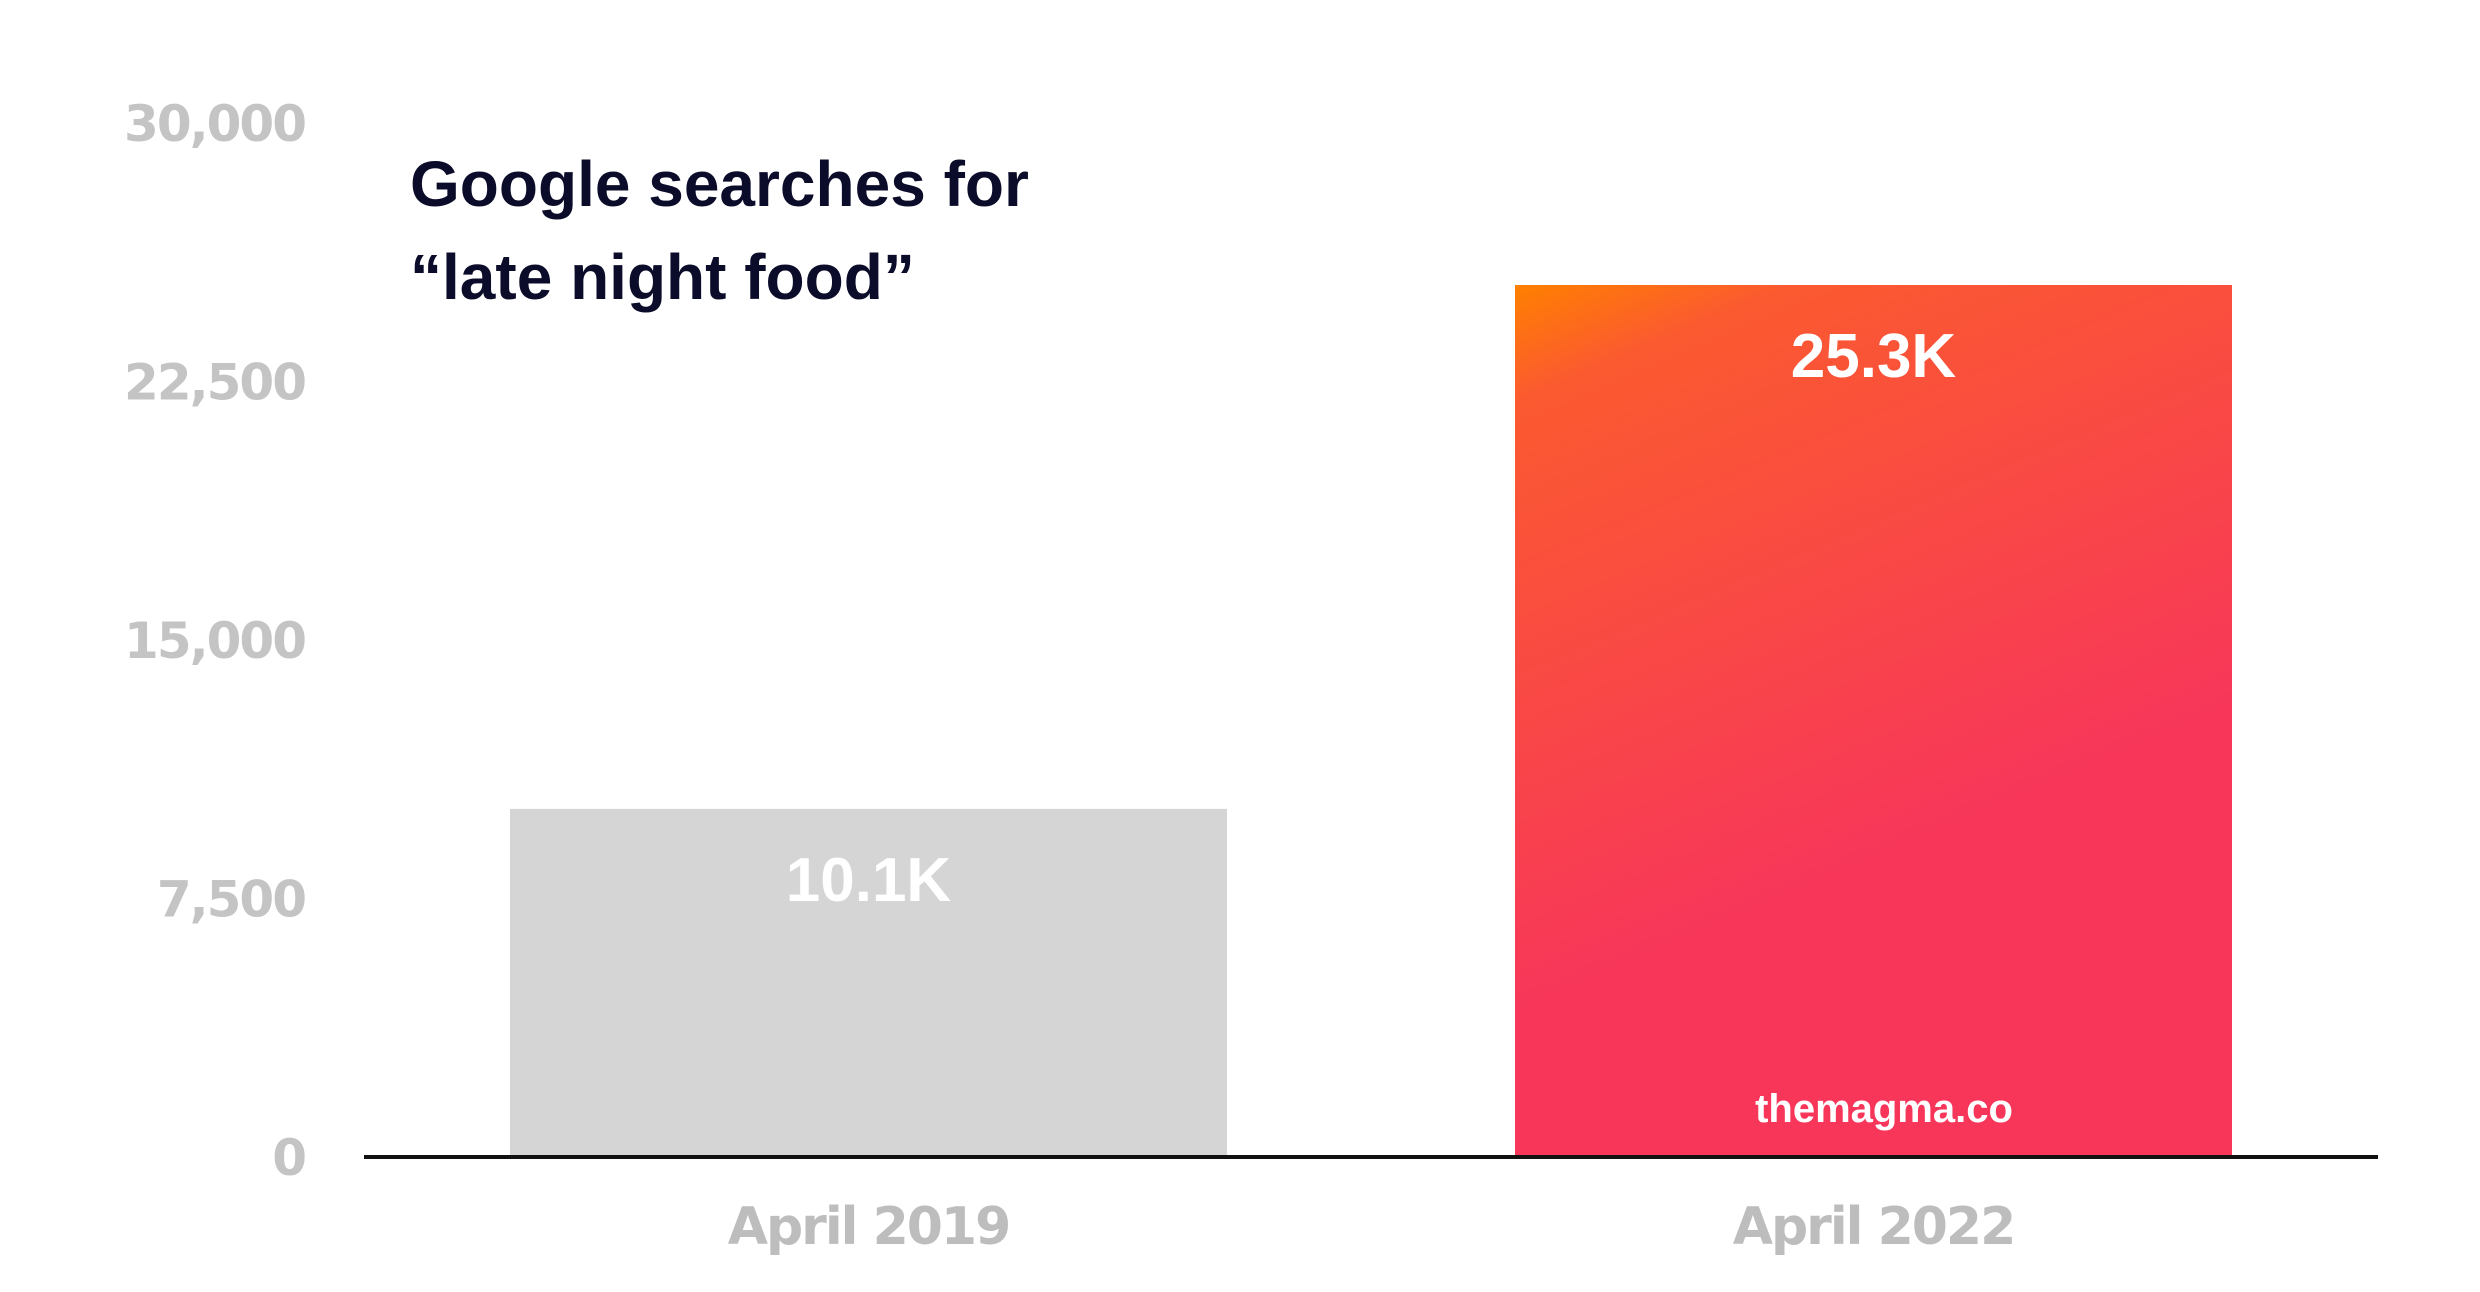 The width and height of the screenshot is (2480, 1292). Describe the element at coordinates (868, 982) in the screenshot. I see `bar-april-2019` at that location.